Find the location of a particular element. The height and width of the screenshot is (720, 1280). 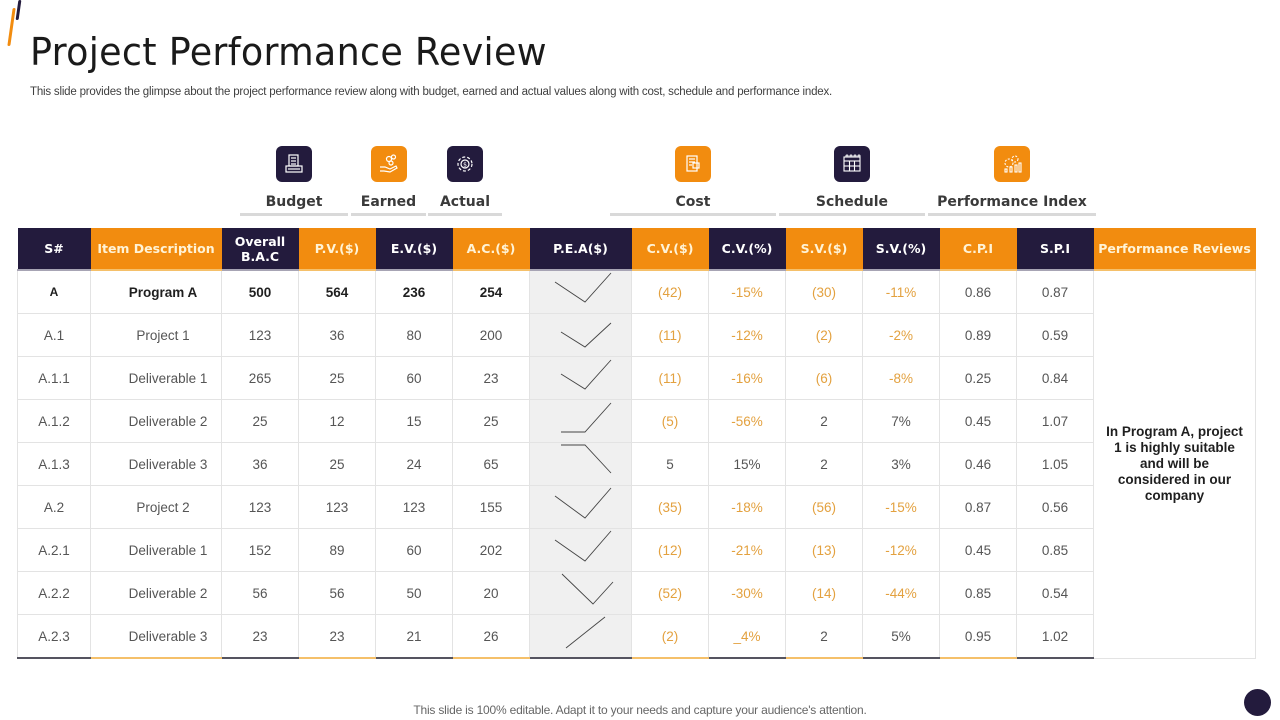

cell-sv-dollar: (6) is located at coordinates (824, 378).